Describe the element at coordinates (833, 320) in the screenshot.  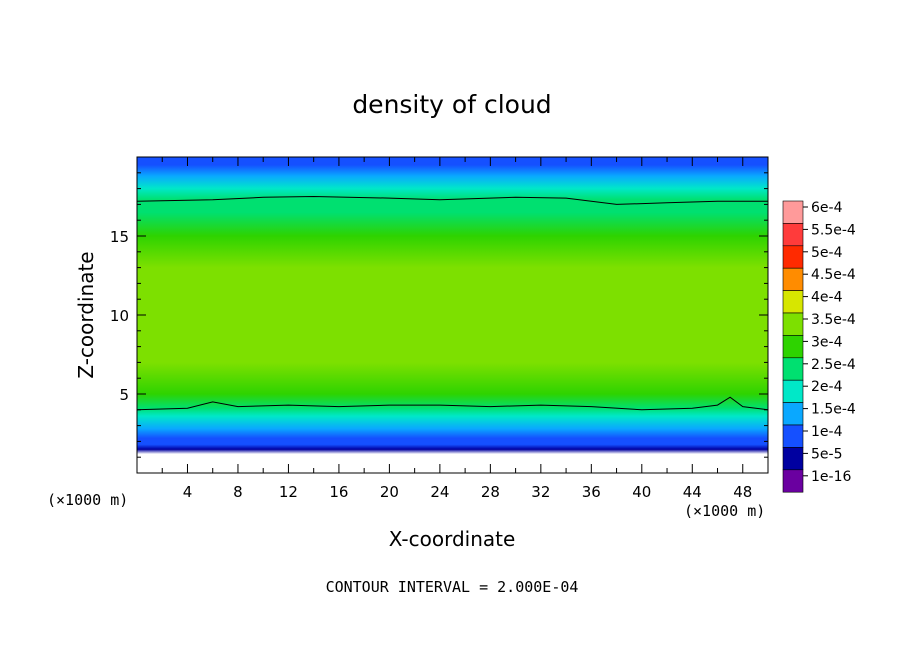
I see `colorbar-label: 3.5e-4` at that location.